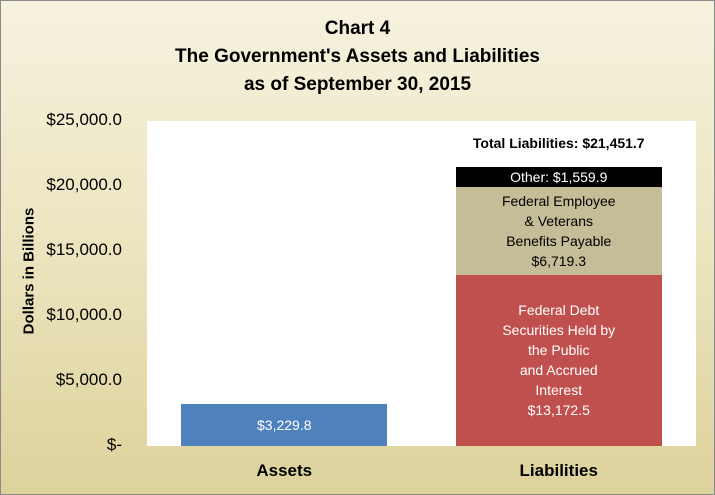  What do you see at coordinates (84, 184) in the screenshot?
I see `y-tick-label: $20,000.0` at bounding box center [84, 184].